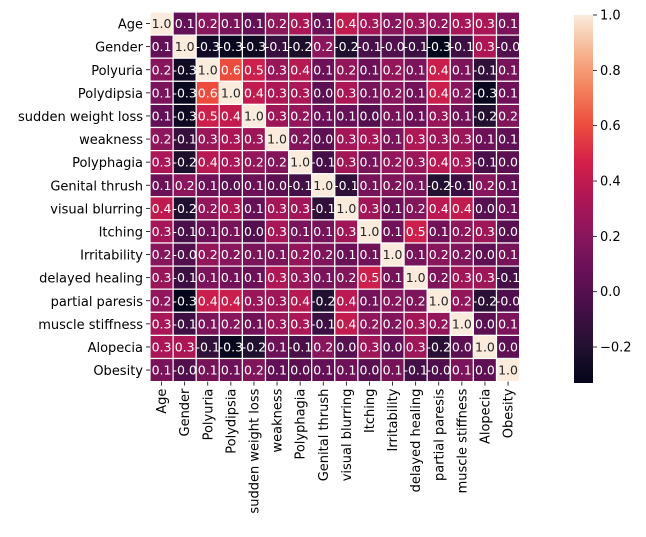  What do you see at coordinates (121, 232) in the screenshot?
I see `y-tick-label: Itching` at bounding box center [121, 232].